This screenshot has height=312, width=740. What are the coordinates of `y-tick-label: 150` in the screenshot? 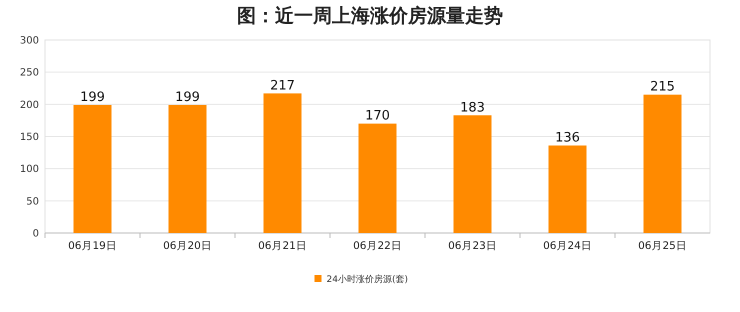 It's located at (29, 137).